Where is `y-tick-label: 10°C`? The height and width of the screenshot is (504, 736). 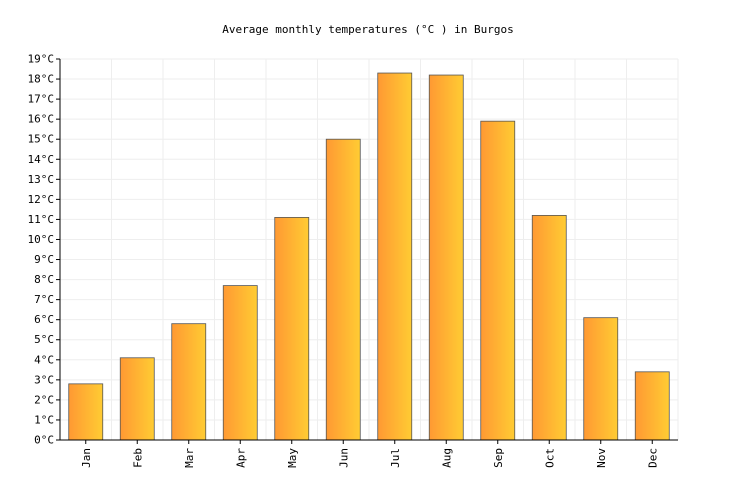 y-tick-label: 10°C is located at coordinates (41, 239).